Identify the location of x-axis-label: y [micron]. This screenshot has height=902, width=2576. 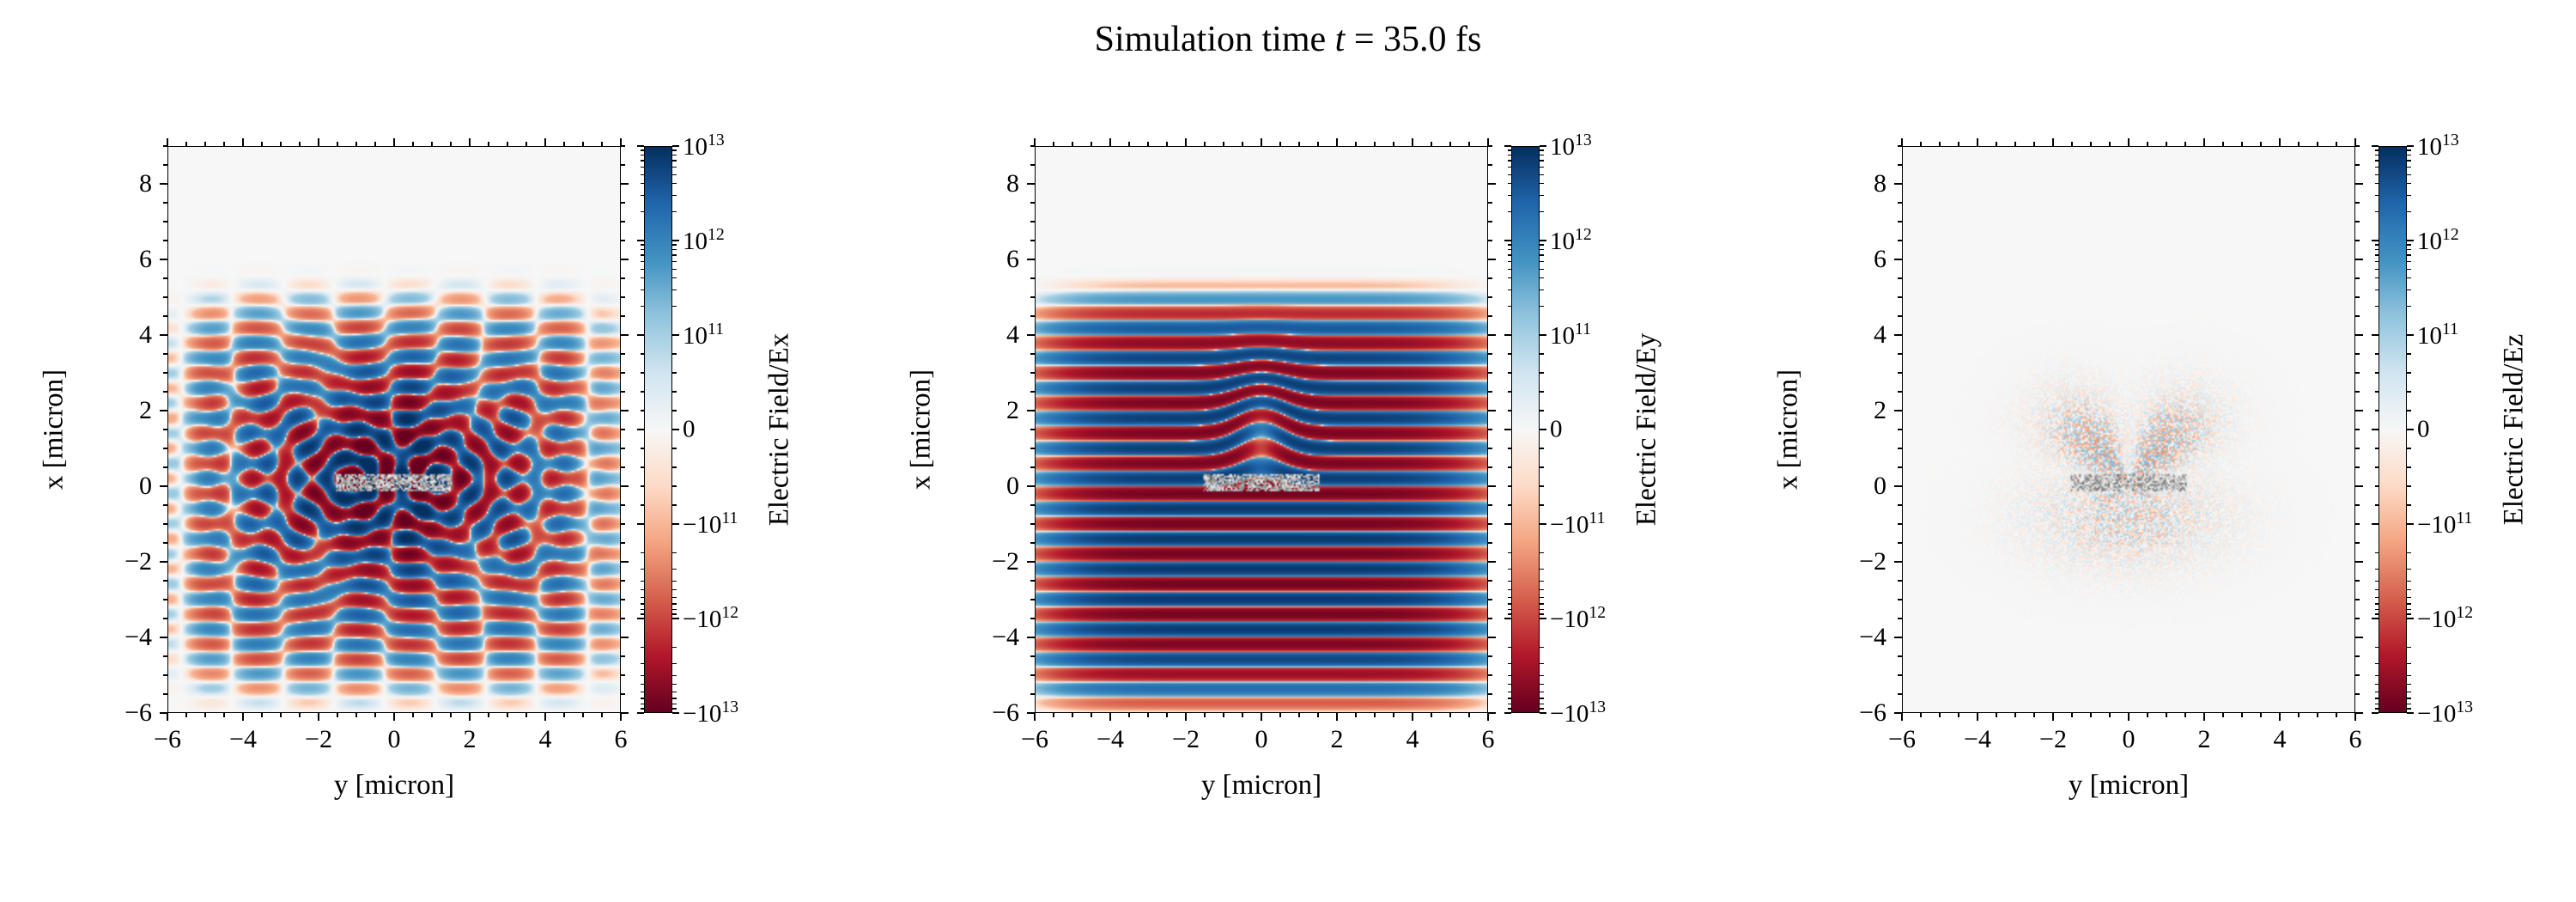
(2129, 785).